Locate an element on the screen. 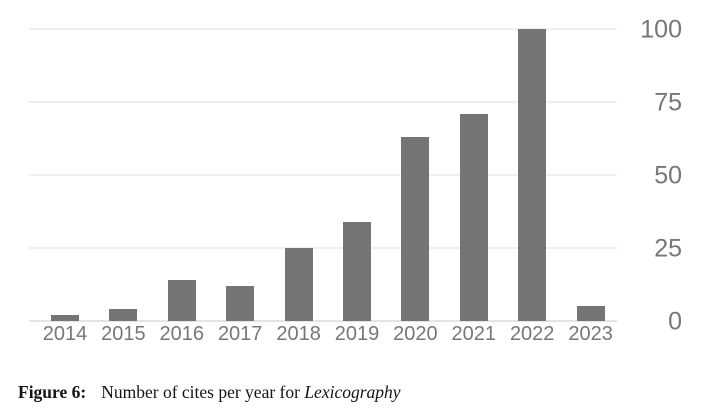 The width and height of the screenshot is (719, 420). gridline-y50 is located at coordinates (323, 175).